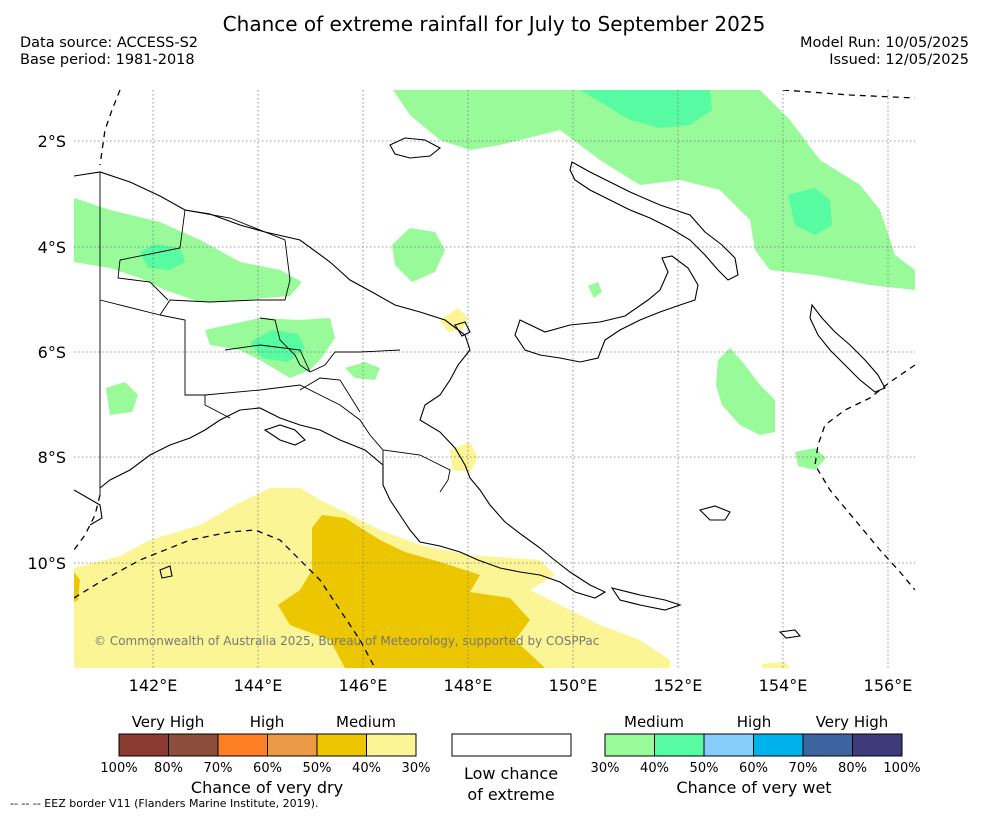 Image resolution: width=988 pixels, height=816 pixels. What do you see at coordinates (714, 513) in the screenshot?
I see `new-georgia` at bounding box center [714, 513].